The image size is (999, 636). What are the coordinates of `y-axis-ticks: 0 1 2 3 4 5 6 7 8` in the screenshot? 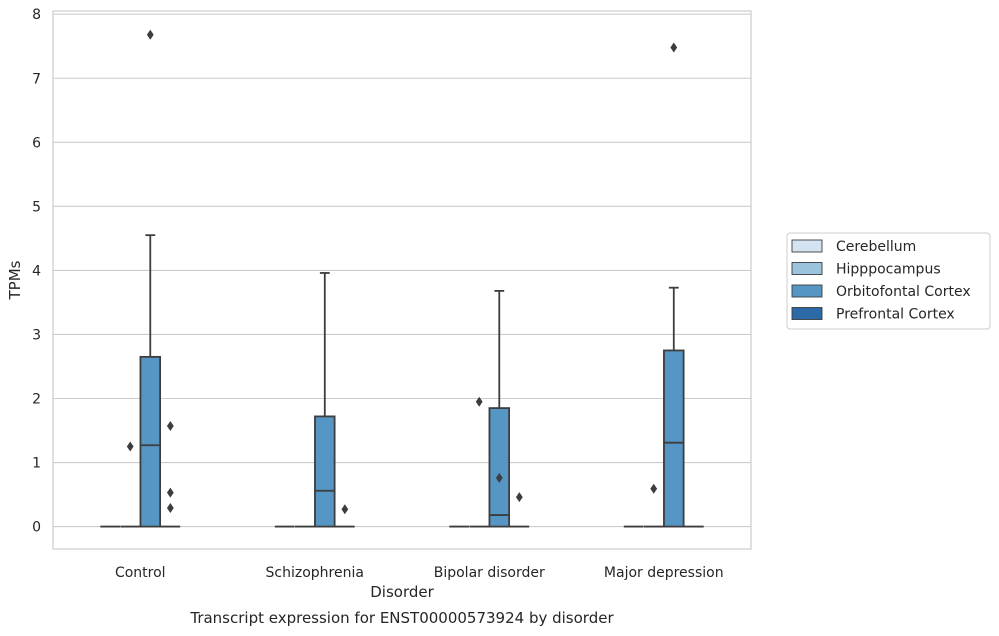 It's located at (36, 271).